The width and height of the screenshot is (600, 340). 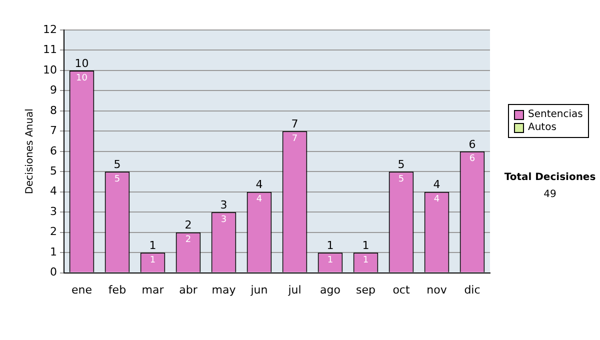 What do you see at coordinates (53, 151) in the screenshot?
I see `y-tick-label: 6` at bounding box center [53, 151].